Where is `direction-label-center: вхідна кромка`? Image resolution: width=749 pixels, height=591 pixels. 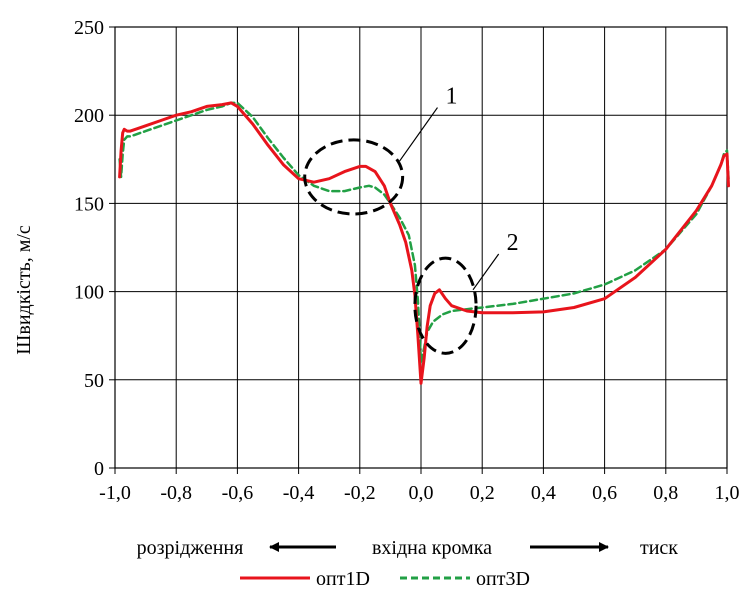 direction-label-center: вхідна кромка is located at coordinates (432, 548).